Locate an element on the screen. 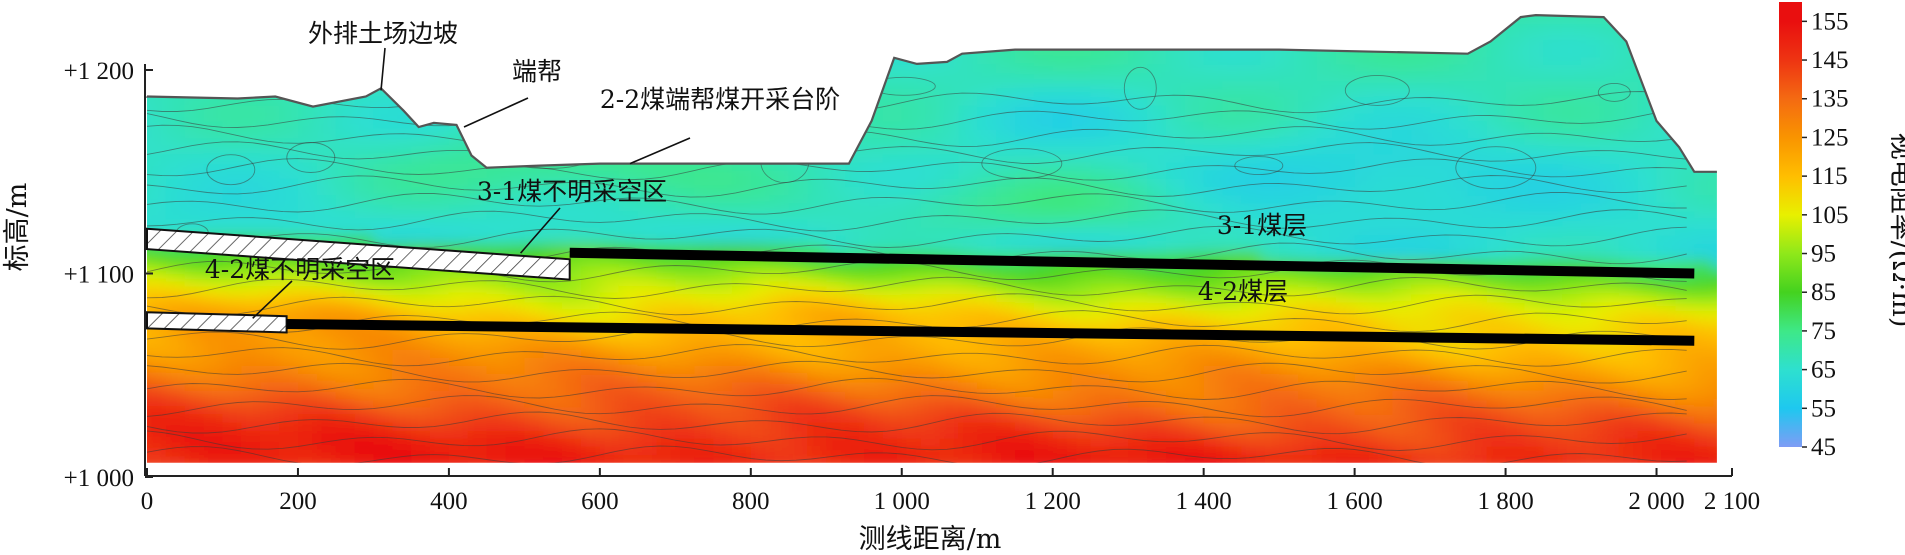 The image size is (1905, 555). colorbar-title: 视电阻率/(Ω·m) is located at coordinates (1895, 230).